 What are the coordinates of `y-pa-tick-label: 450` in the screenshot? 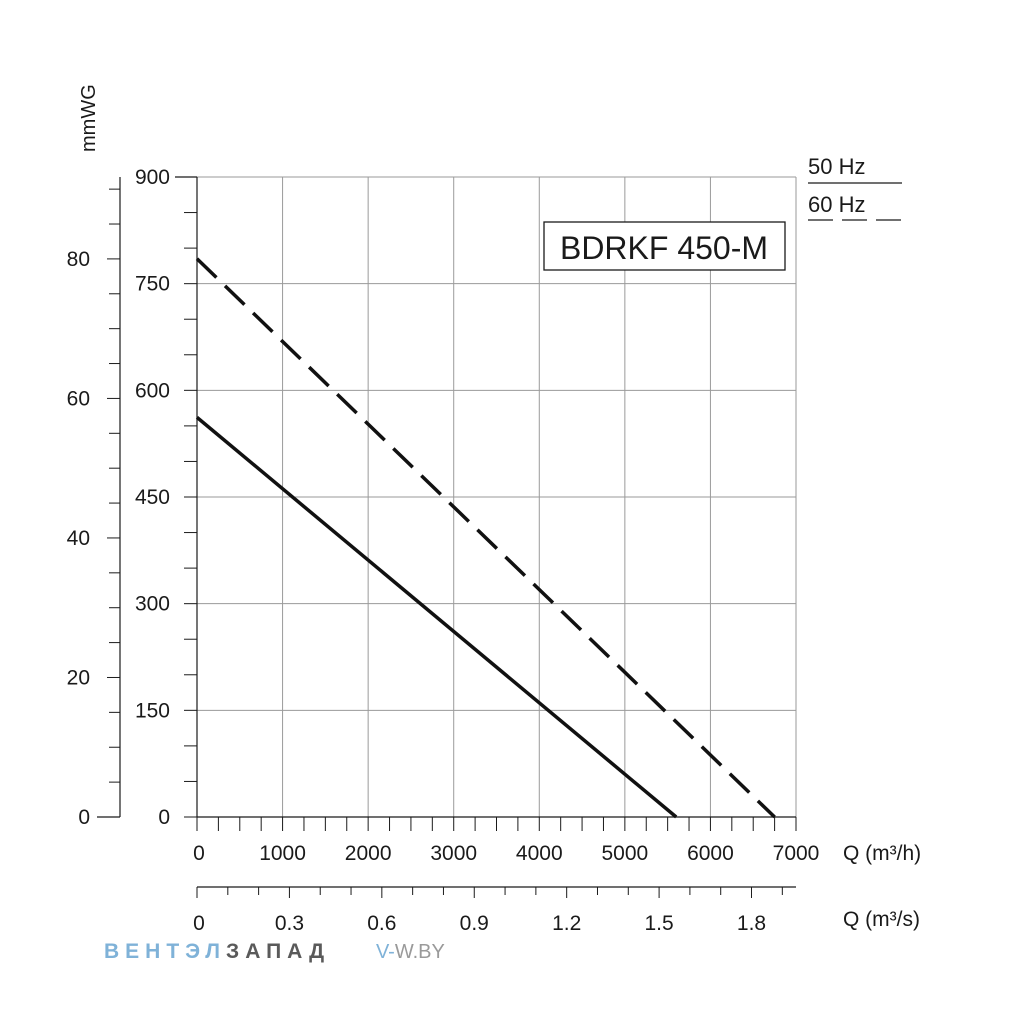 It's located at (152, 497).